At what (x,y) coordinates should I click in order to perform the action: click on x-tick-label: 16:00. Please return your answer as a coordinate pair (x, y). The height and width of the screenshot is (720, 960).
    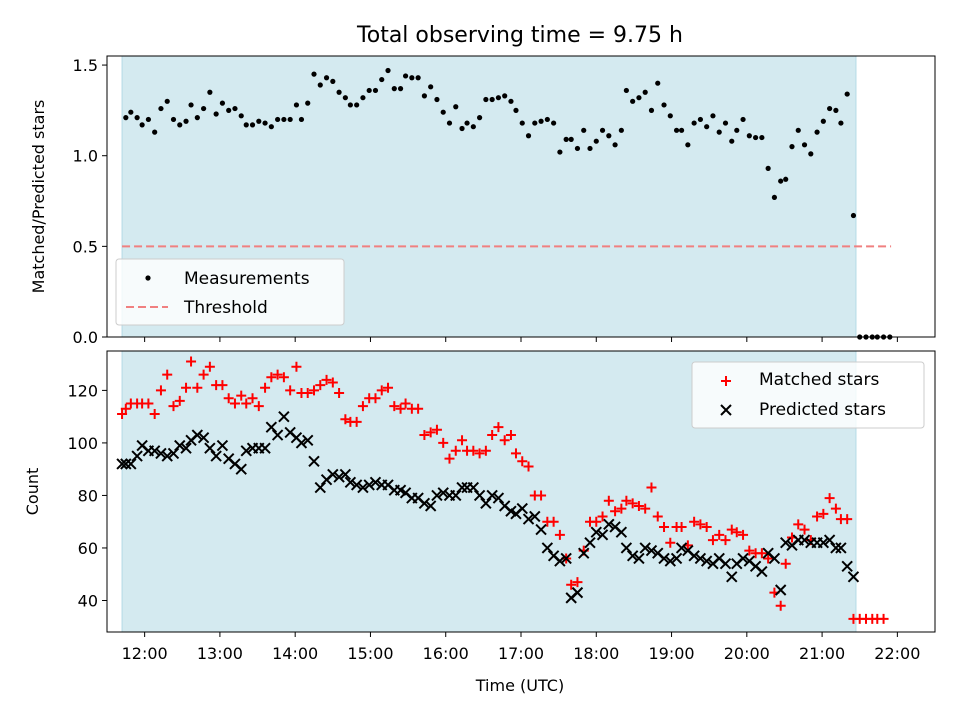
    Looking at the image, I should click on (446, 653).